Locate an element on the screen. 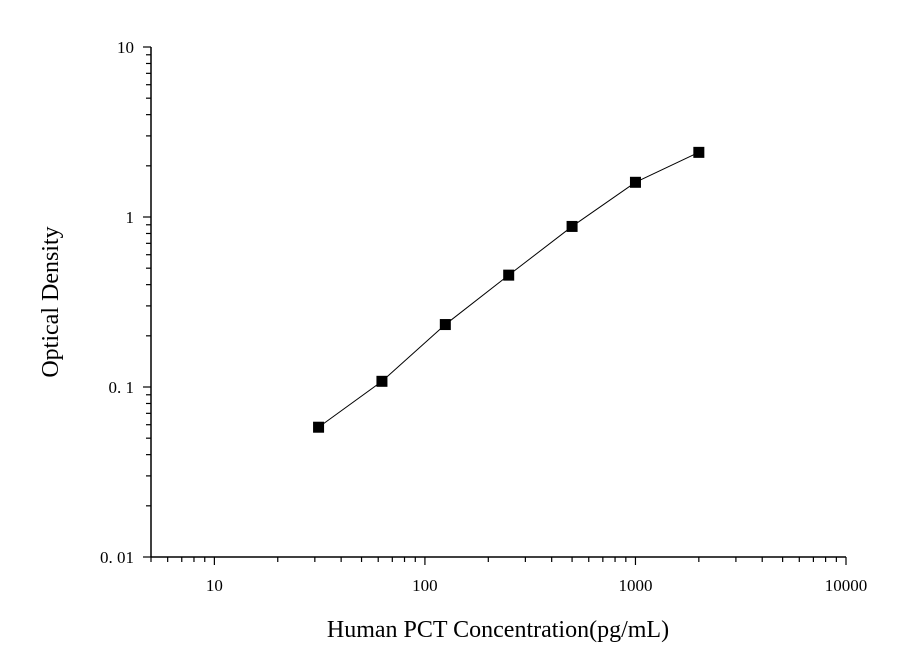  x-tick-label: 10 is located at coordinates (214, 585).